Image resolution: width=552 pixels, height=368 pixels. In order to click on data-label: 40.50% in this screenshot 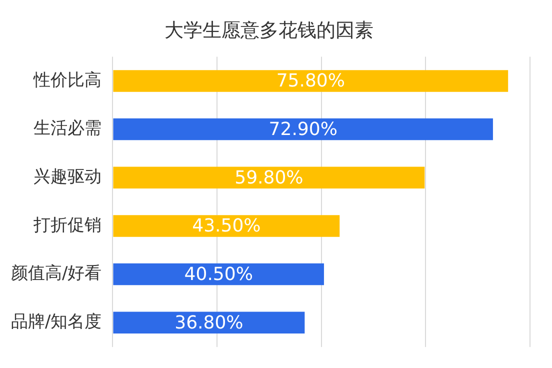, I will do `click(218, 274)`.